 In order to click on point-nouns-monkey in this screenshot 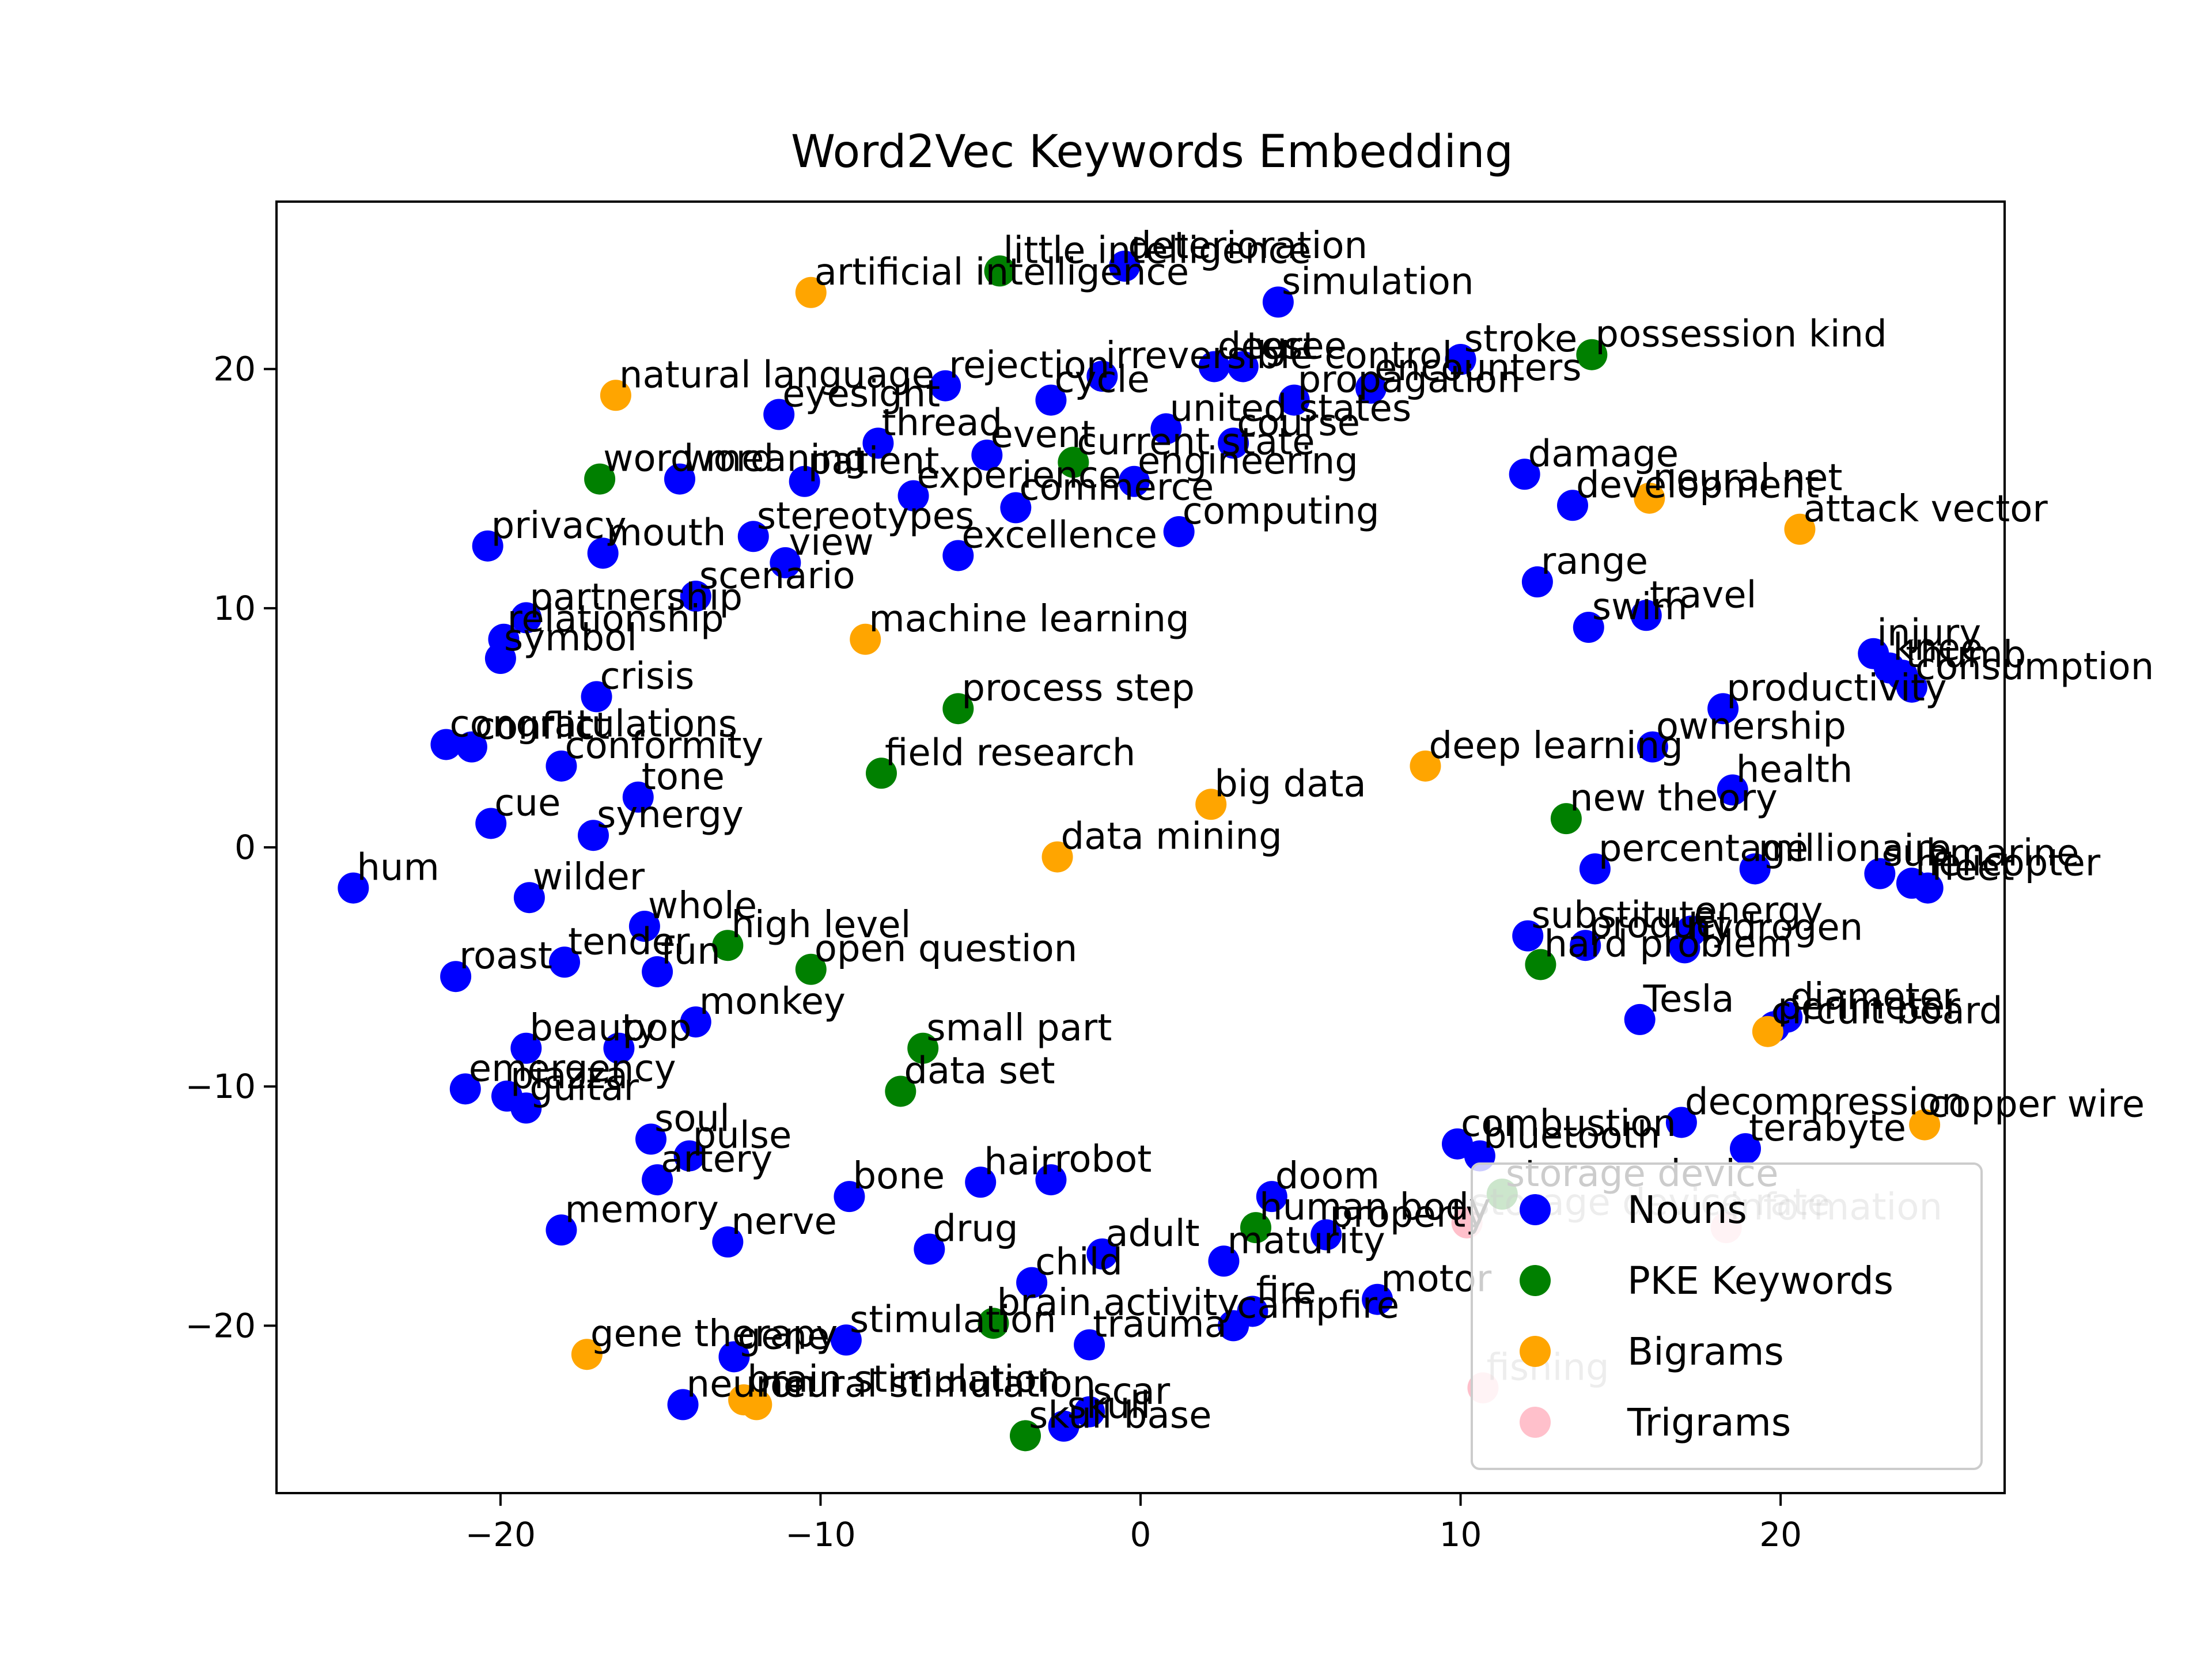, I will do `click(695, 1022)`.